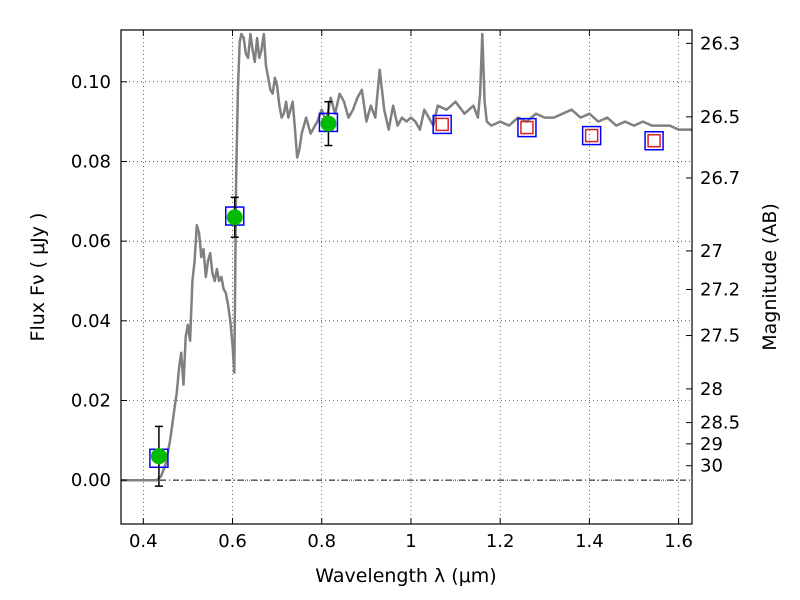  Describe the element at coordinates (589, 541) in the screenshot. I see `x-tick-label: 1.4` at that location.